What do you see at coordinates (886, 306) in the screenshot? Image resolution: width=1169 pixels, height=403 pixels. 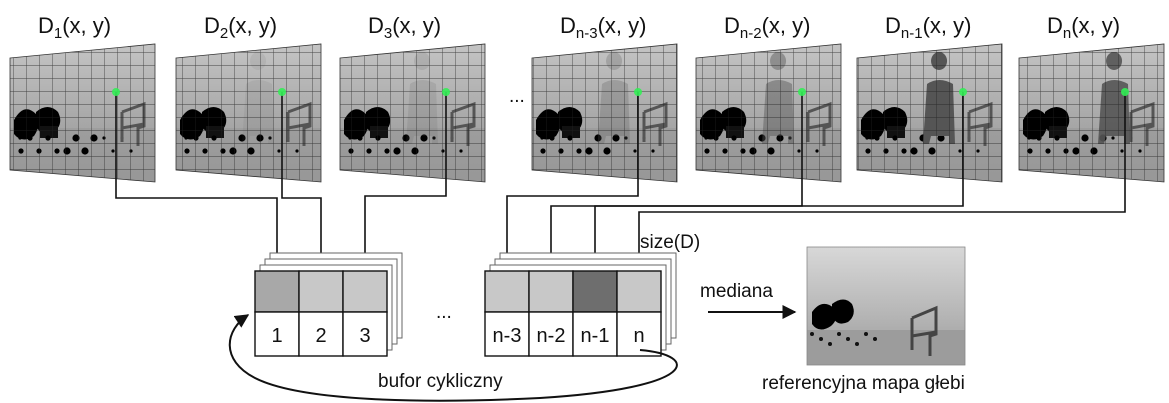 I see `reference-depth-map` at bounding box center [886, 306].